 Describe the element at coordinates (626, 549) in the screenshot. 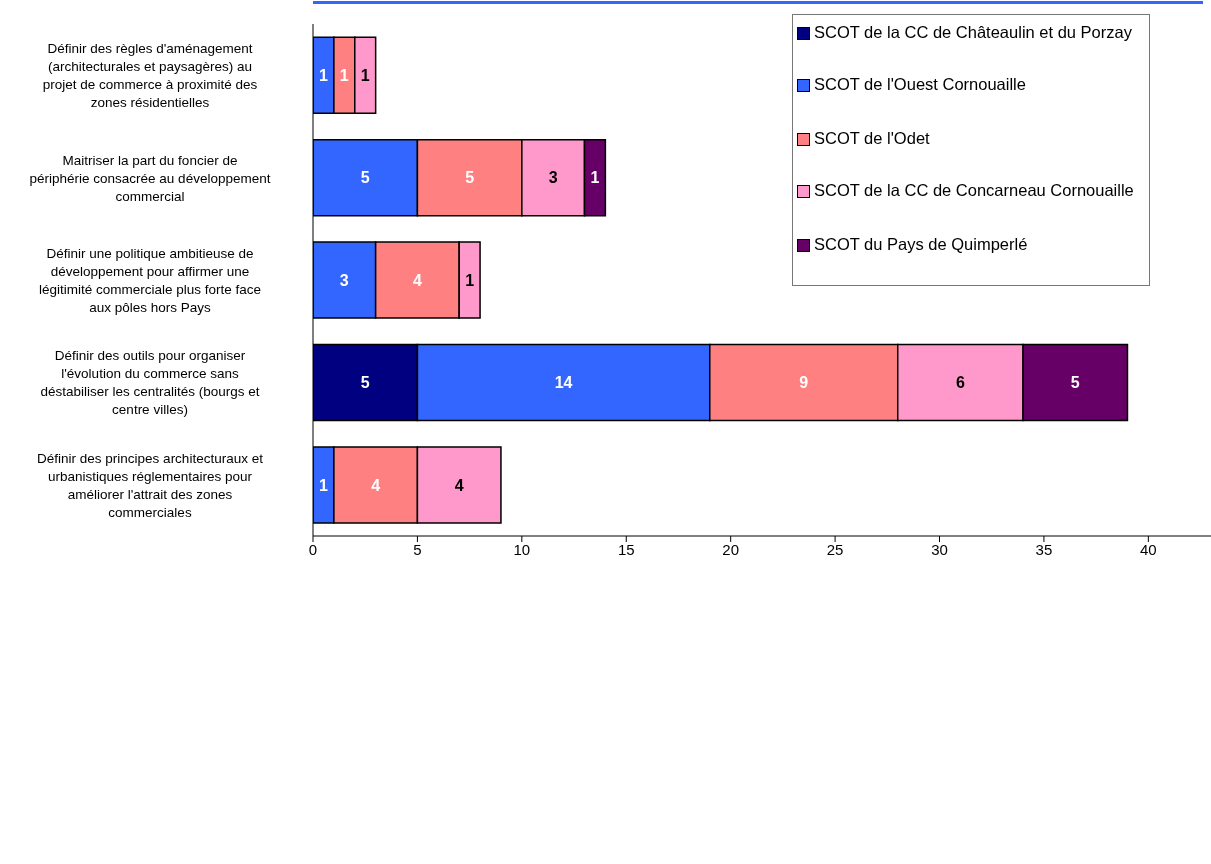

I see `x-tick-label: 15` at that location.